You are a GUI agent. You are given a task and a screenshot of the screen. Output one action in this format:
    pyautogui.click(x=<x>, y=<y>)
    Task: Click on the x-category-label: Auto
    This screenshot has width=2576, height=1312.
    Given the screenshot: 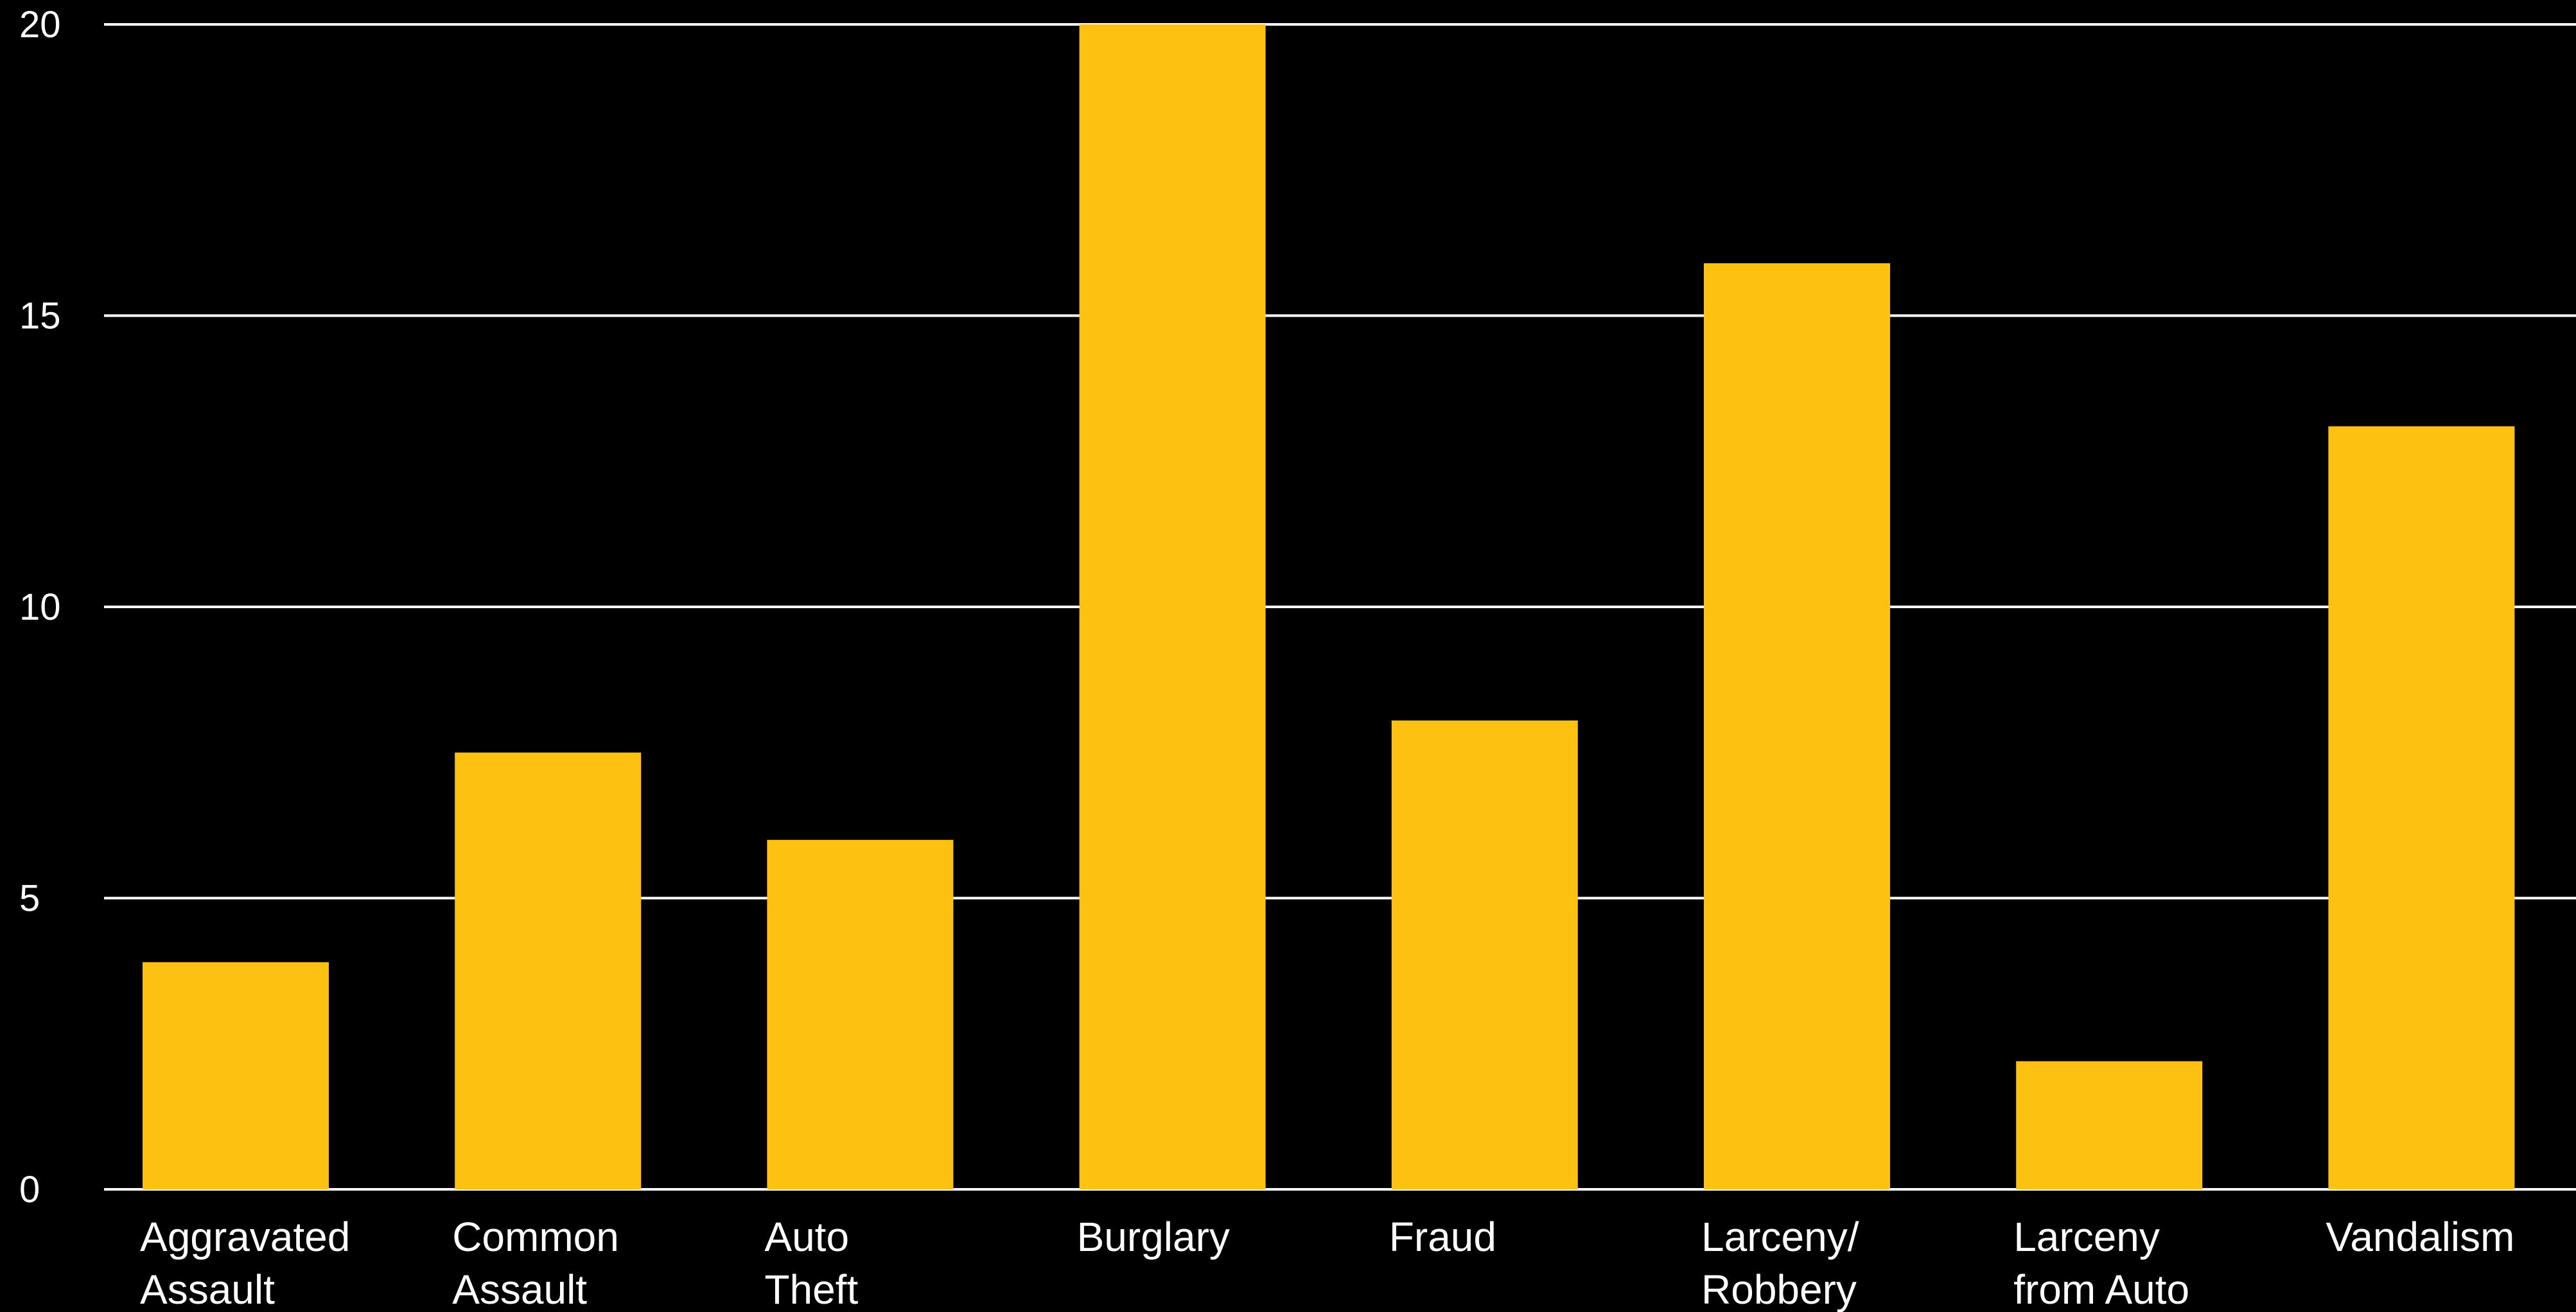 What is the action you would take?
    pyautogui.click(x=806, y=1237)
    